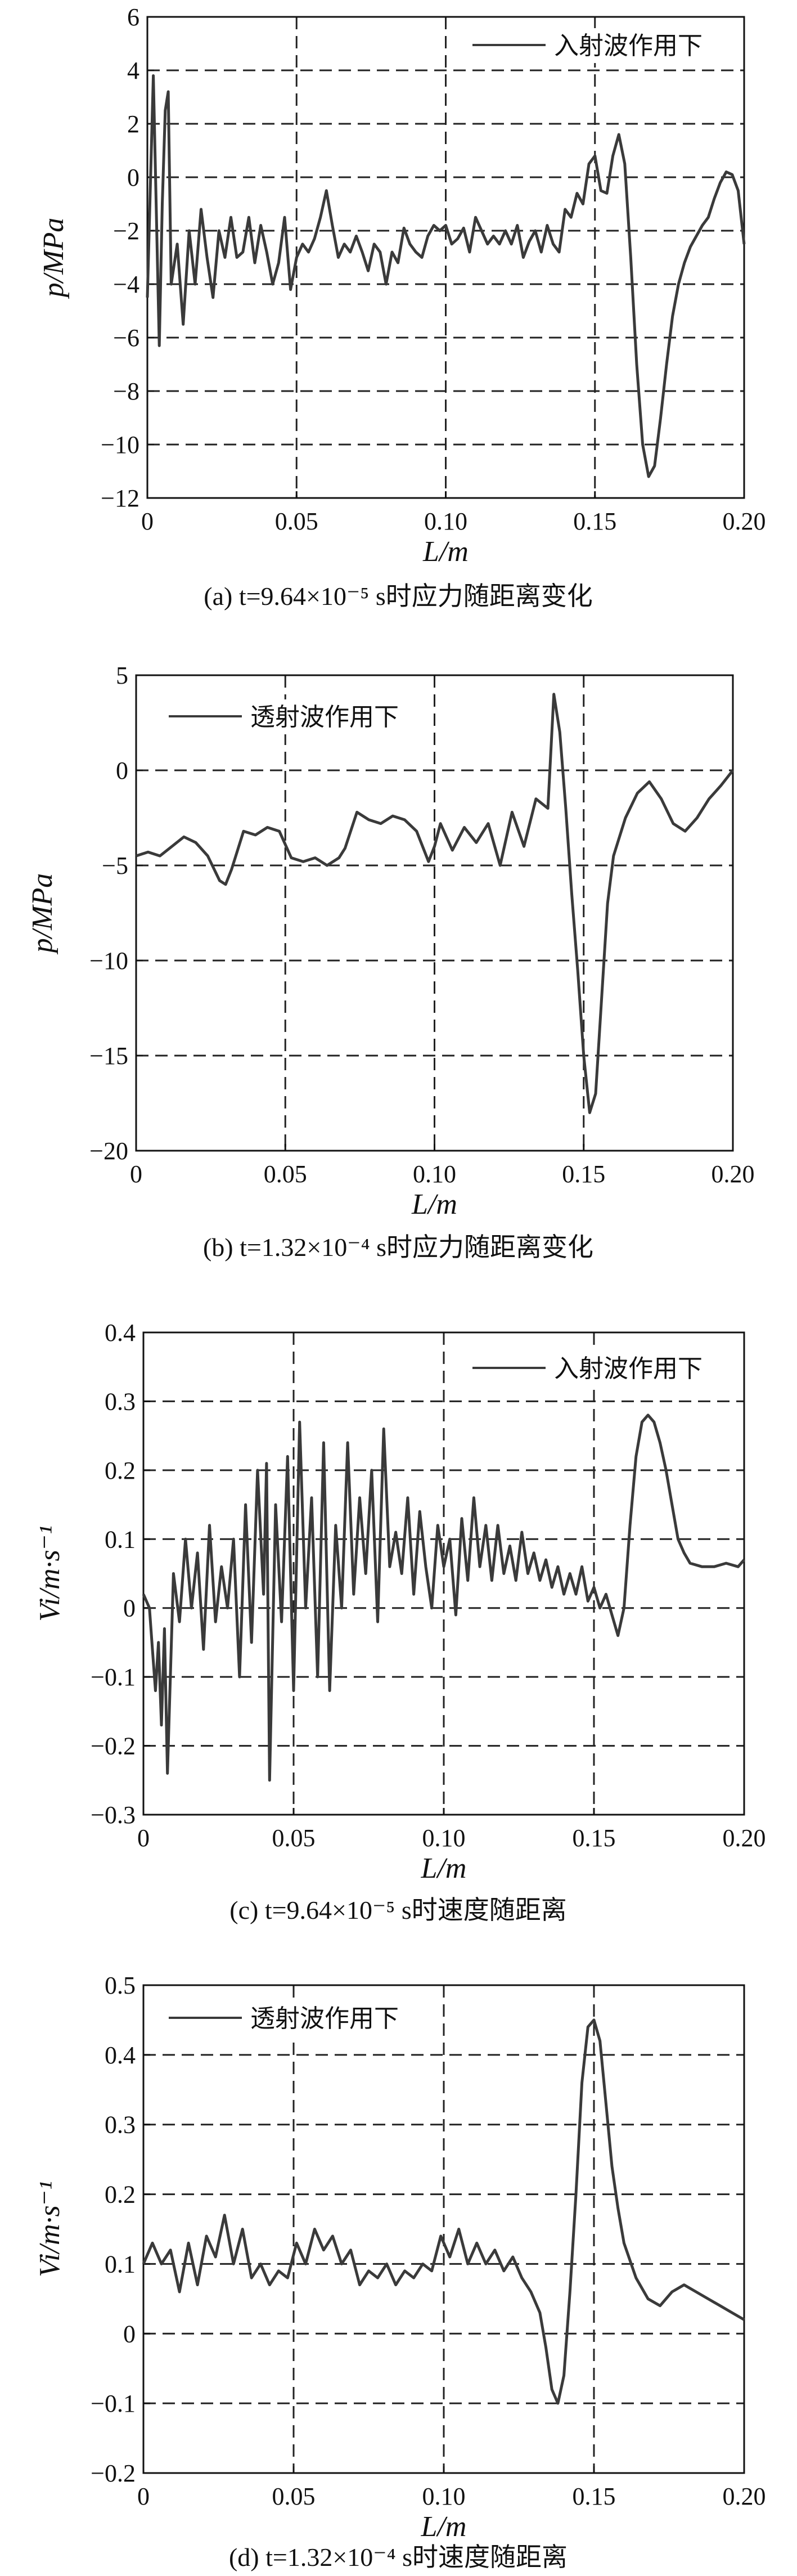 This screenshot has height=2576, width=797. Describe the element at coordinates (120, 2195) in the screenshot. I see `y-tick-label: 0.2` at that location.